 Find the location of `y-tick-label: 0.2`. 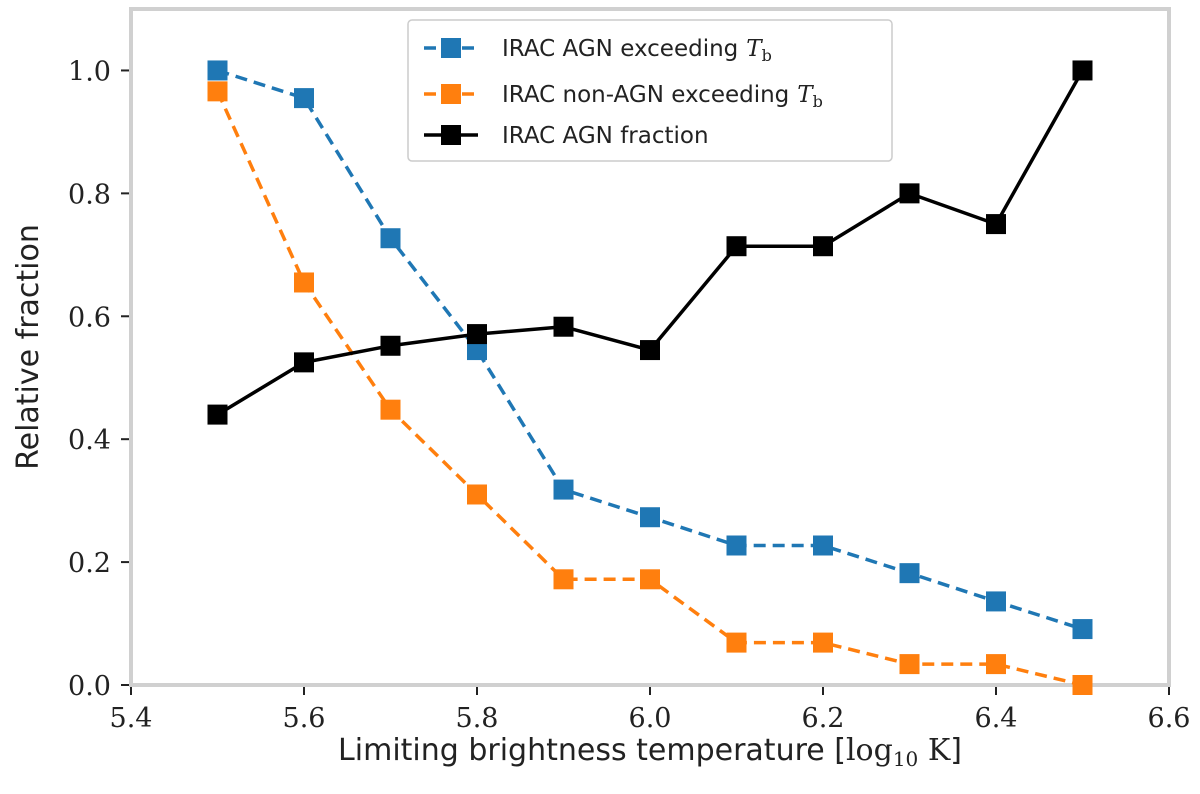

y-tick-label: 0.2 is located at coordinates (89, 563).